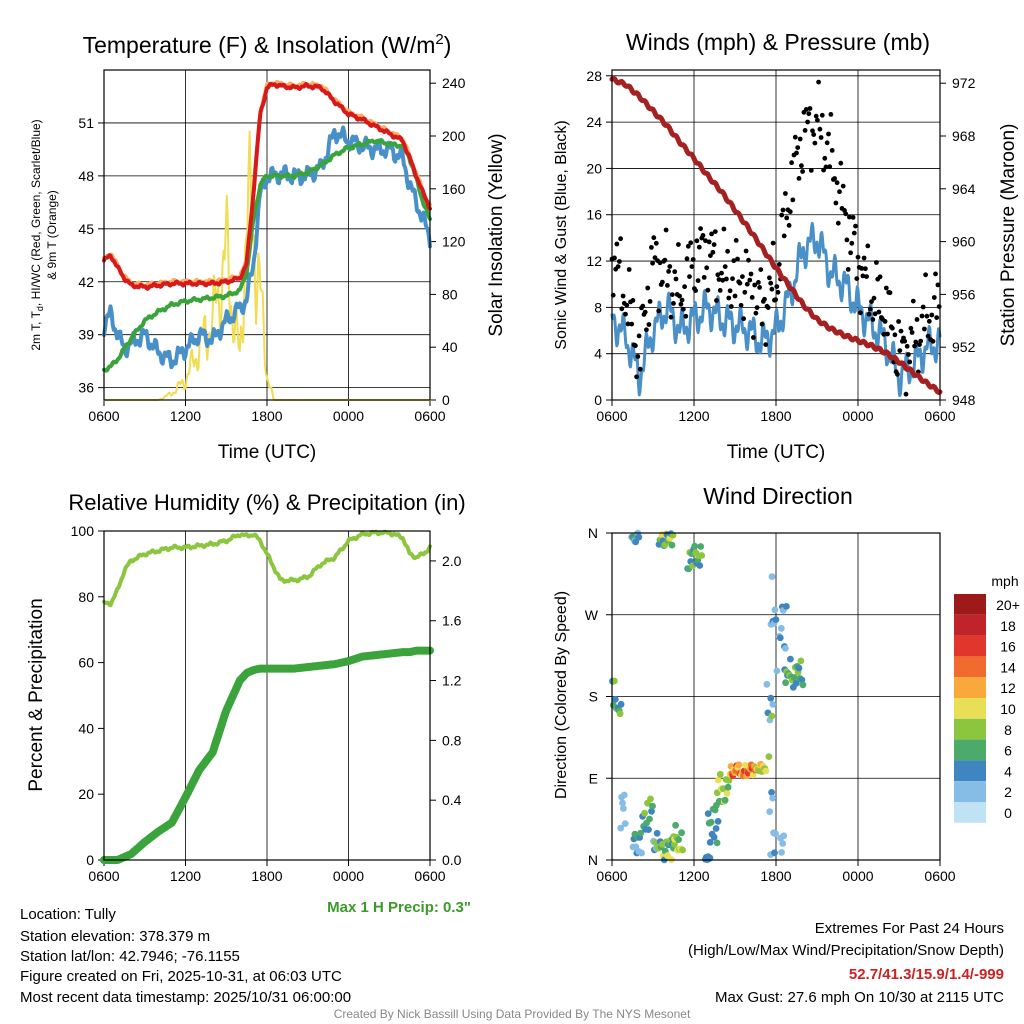  What do you see at coordinates (561, 695) in the screenshot?
I see `y-axis-label: Direction (Colored By Speed)` at bounding box center [561, 695].